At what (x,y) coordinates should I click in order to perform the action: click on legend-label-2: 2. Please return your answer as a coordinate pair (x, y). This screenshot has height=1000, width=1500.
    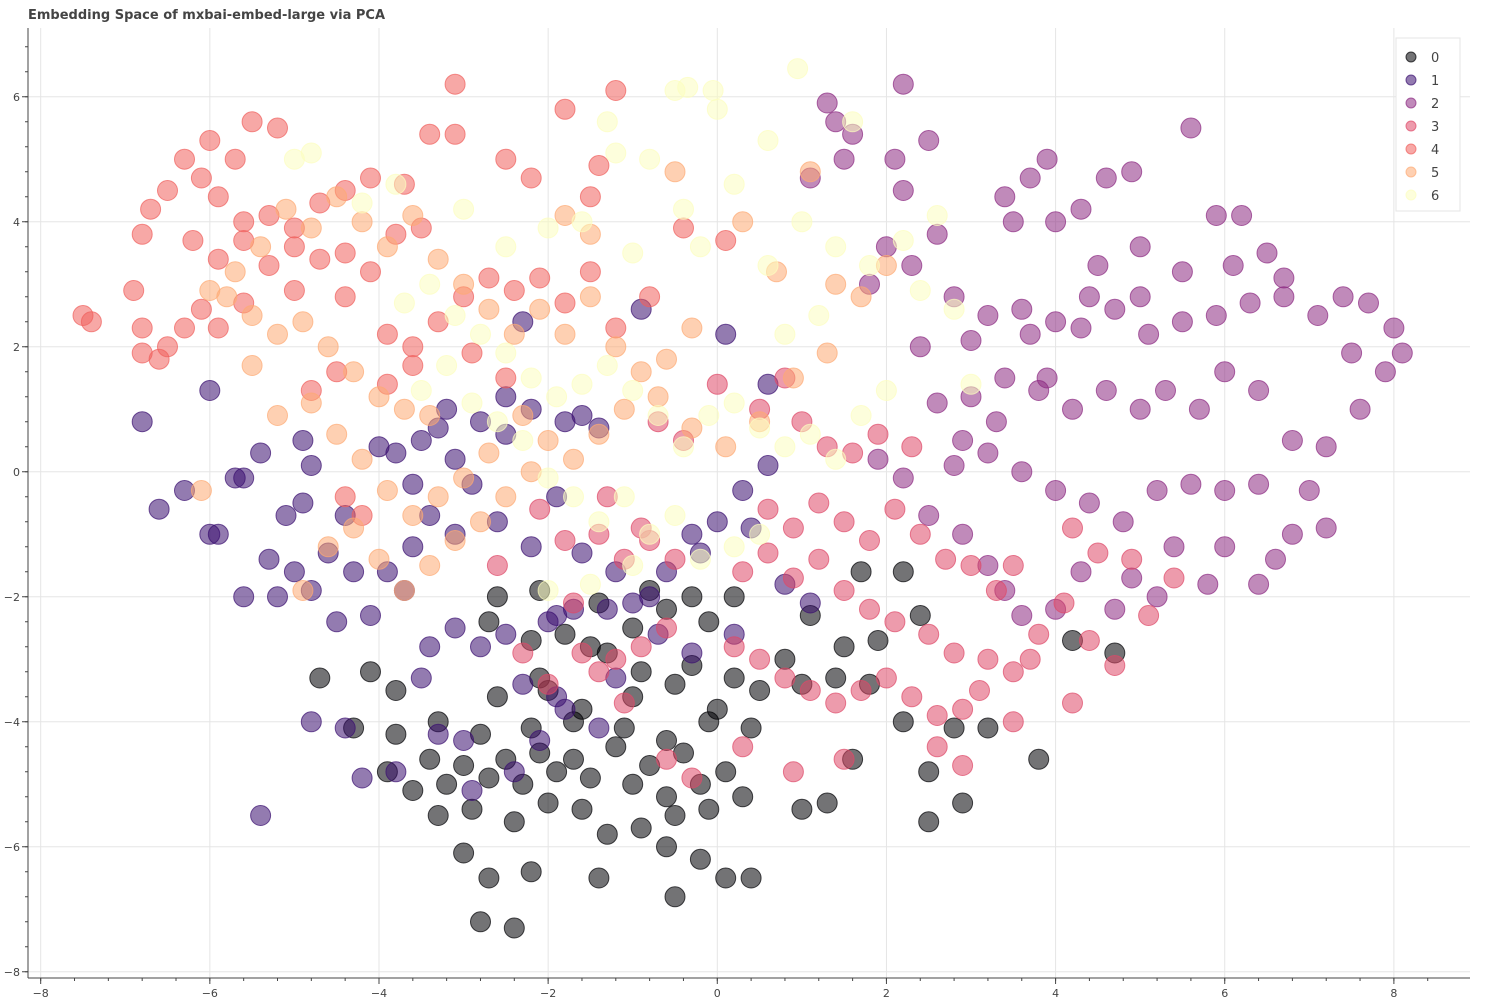
    Looking at the image, I should click on (1435, 104).